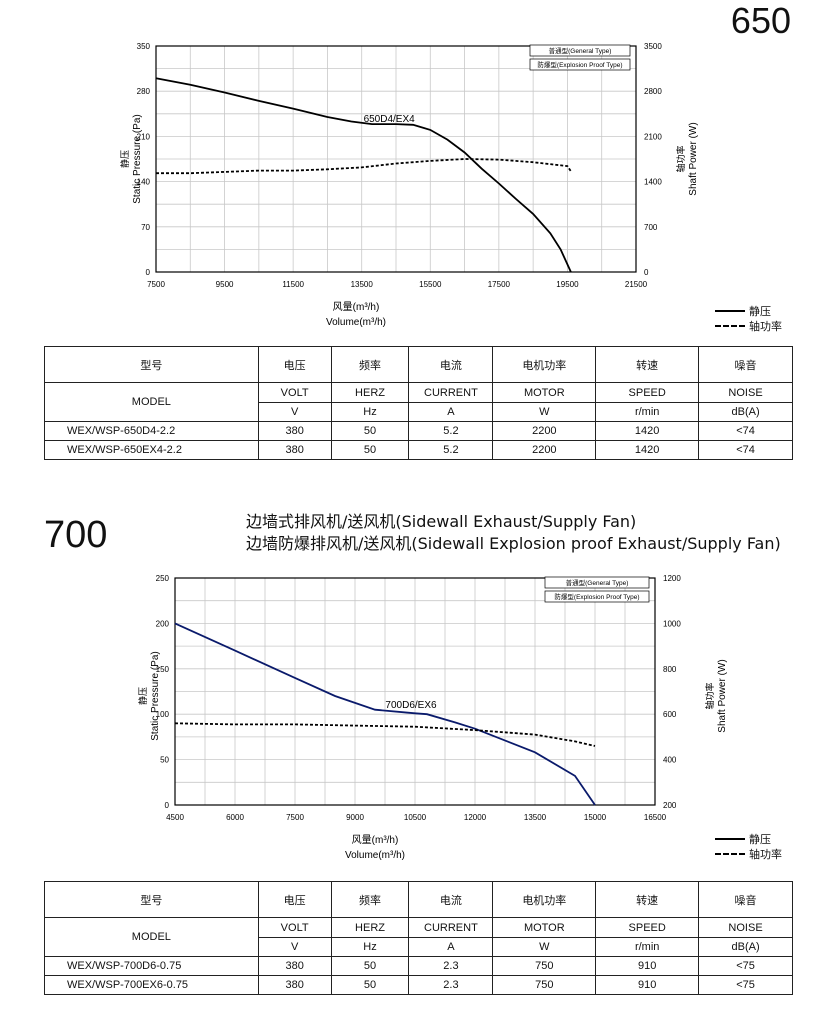 The height and width of the screenshot is (1020, 833). Describe the element at coordinates (672, 623) in the screenshot. I see `y2-tick-label: 1000` at that location.